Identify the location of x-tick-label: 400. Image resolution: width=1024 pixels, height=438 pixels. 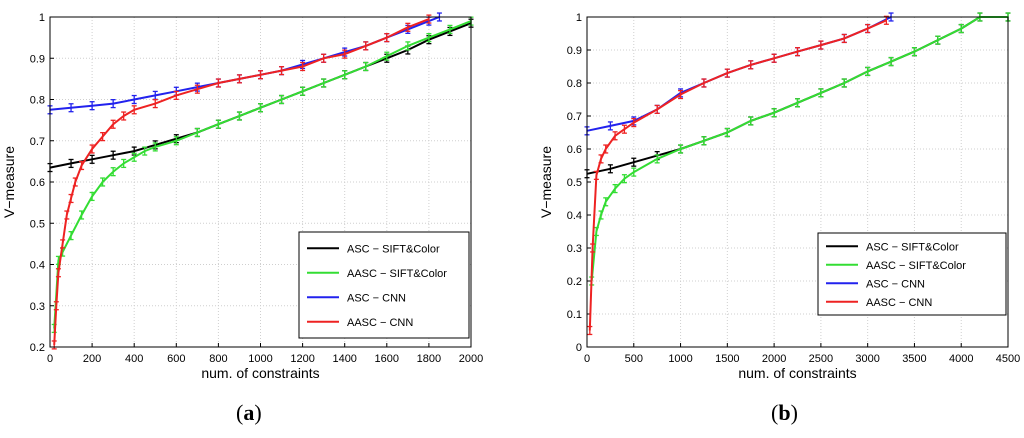
(134, 359).